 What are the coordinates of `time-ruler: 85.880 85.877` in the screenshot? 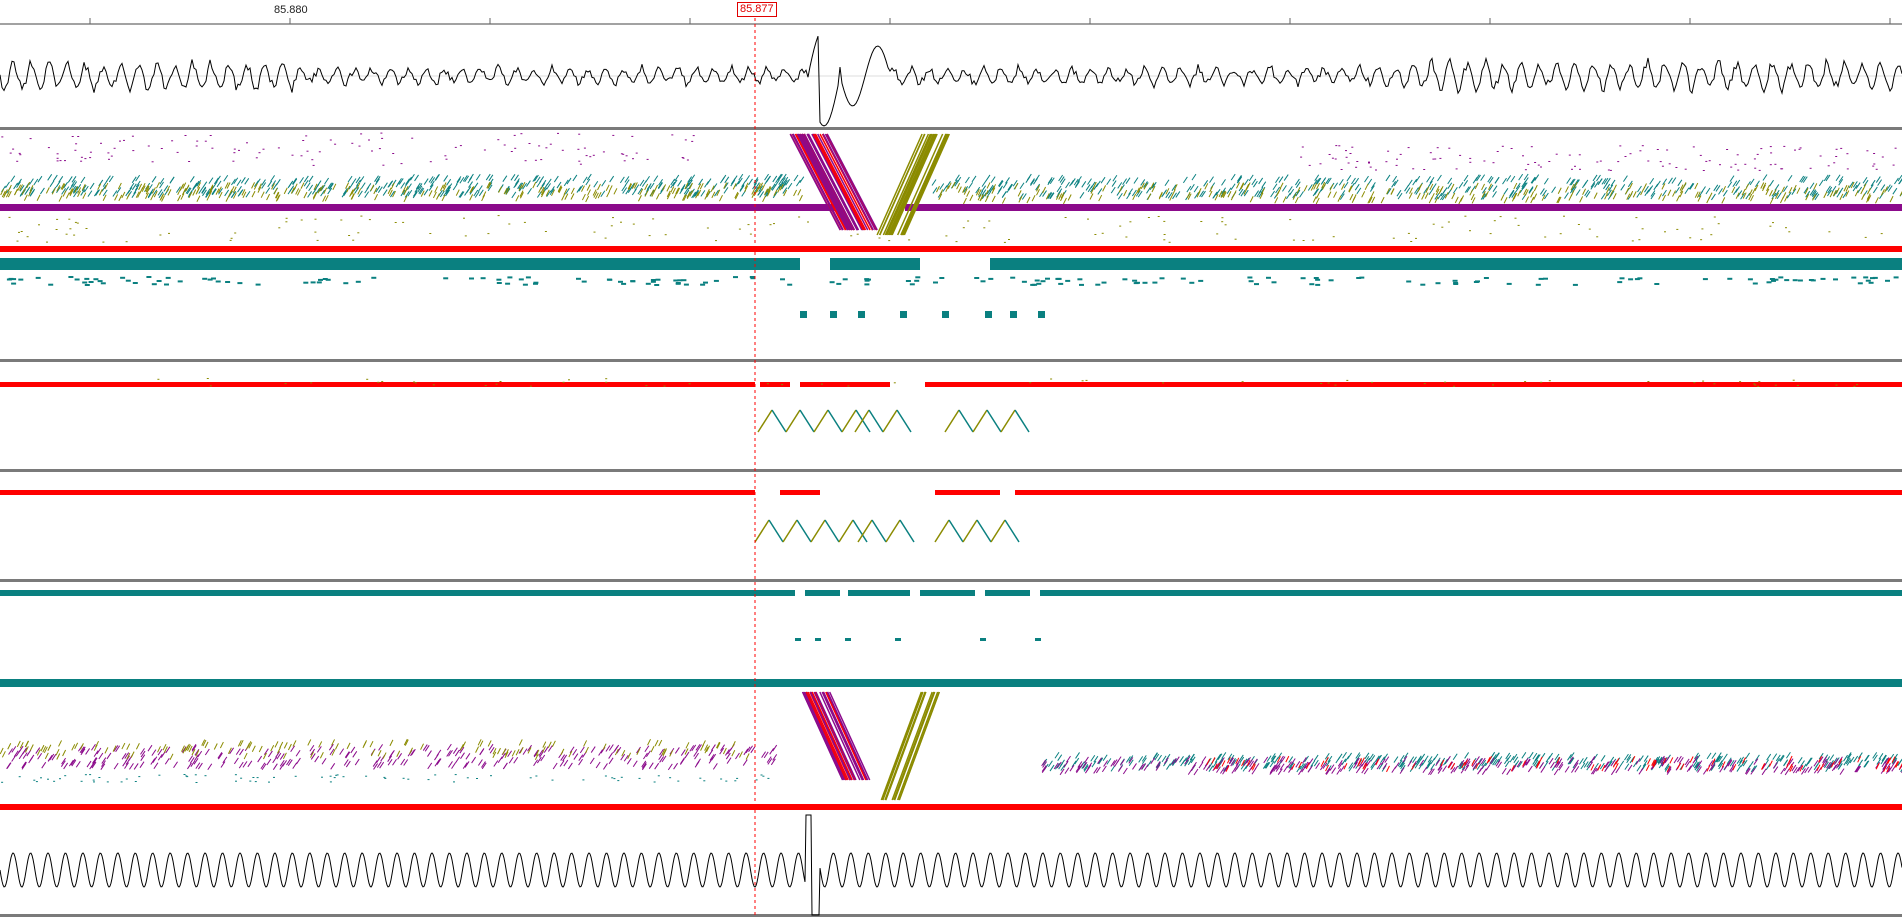 It's located at (951, 12).